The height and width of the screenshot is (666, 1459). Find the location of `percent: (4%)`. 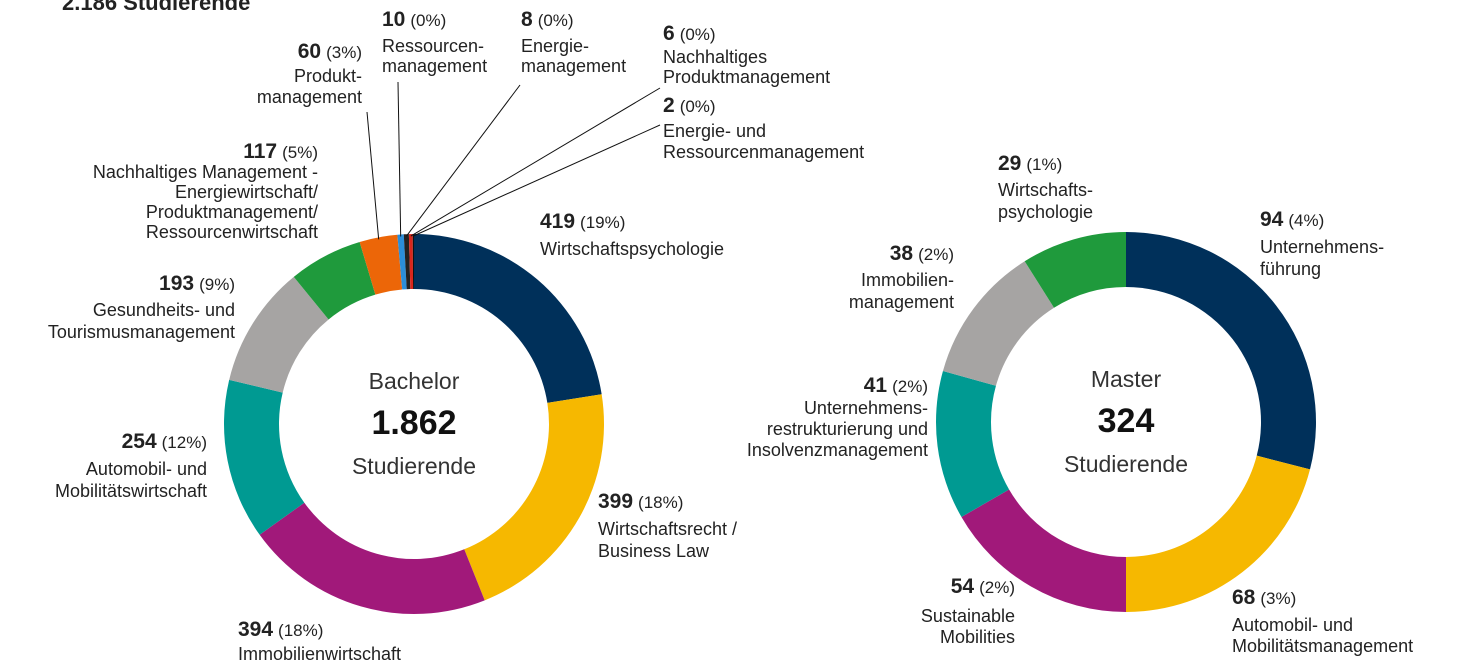

percent: (4%) is located at coordinates (1306, 220).